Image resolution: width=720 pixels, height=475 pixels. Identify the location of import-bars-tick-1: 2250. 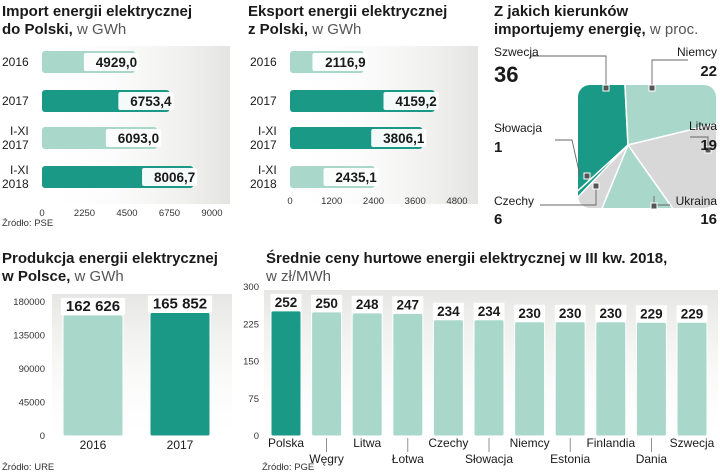
(84, 213).